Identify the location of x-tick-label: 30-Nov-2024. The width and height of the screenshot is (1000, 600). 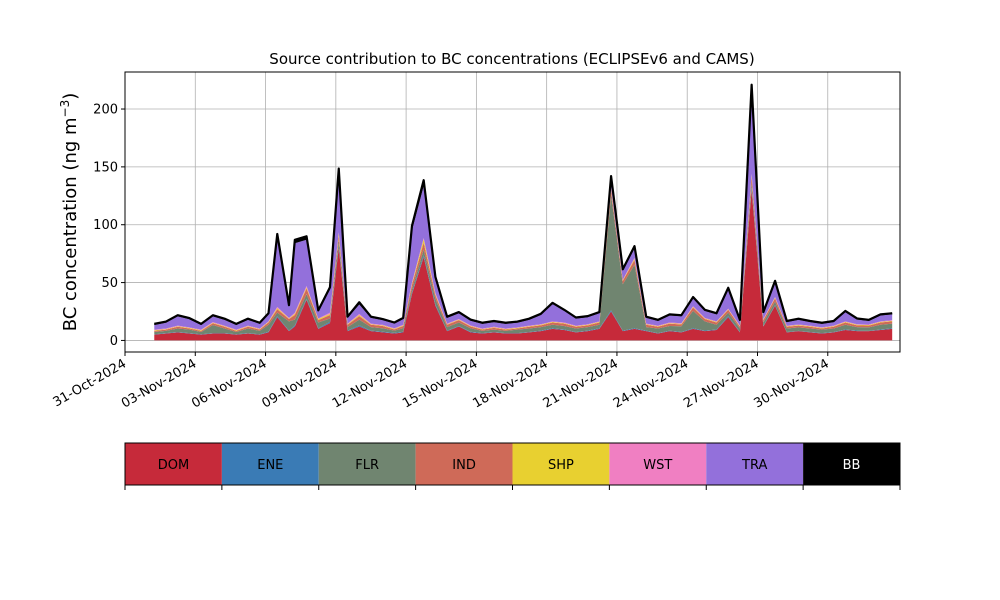
(791, 383).